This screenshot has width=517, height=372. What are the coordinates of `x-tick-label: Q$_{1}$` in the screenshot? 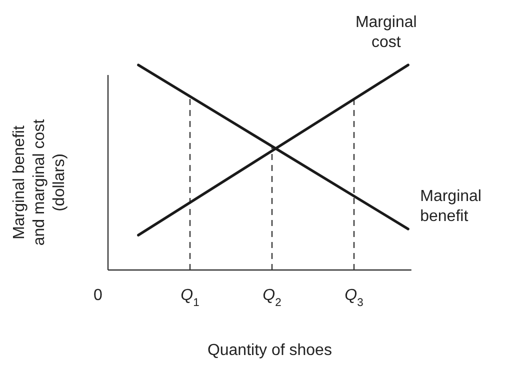 It's located at (190, 298).